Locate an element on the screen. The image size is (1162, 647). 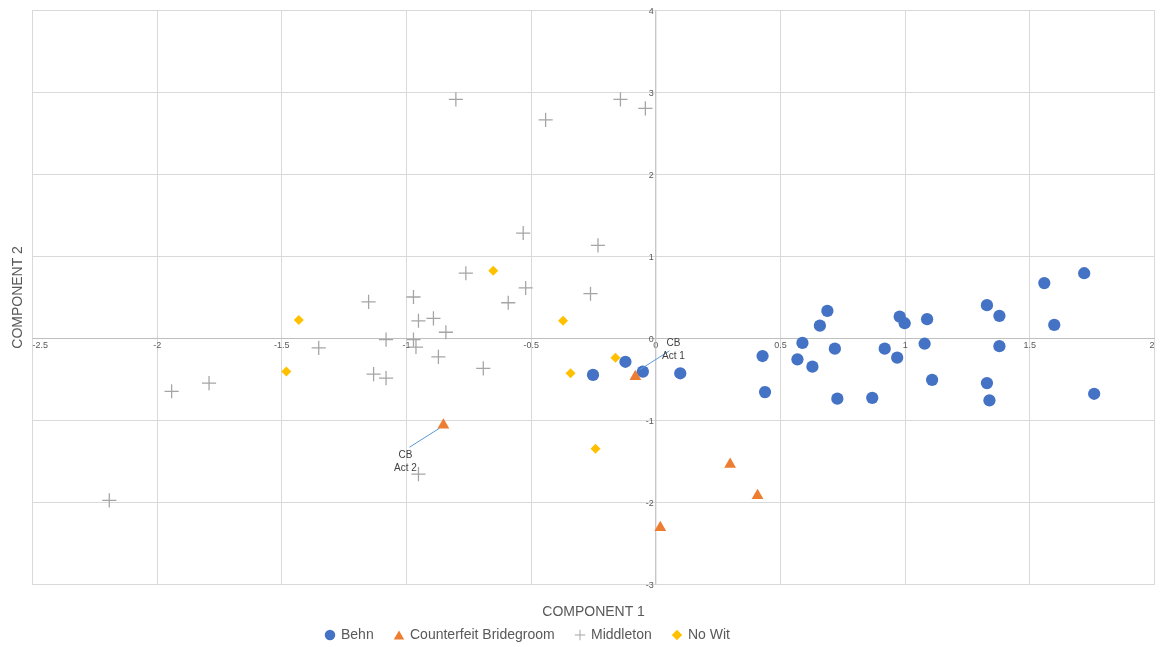
x-tick-label: -0.5 is located at coordinates (531, 344).